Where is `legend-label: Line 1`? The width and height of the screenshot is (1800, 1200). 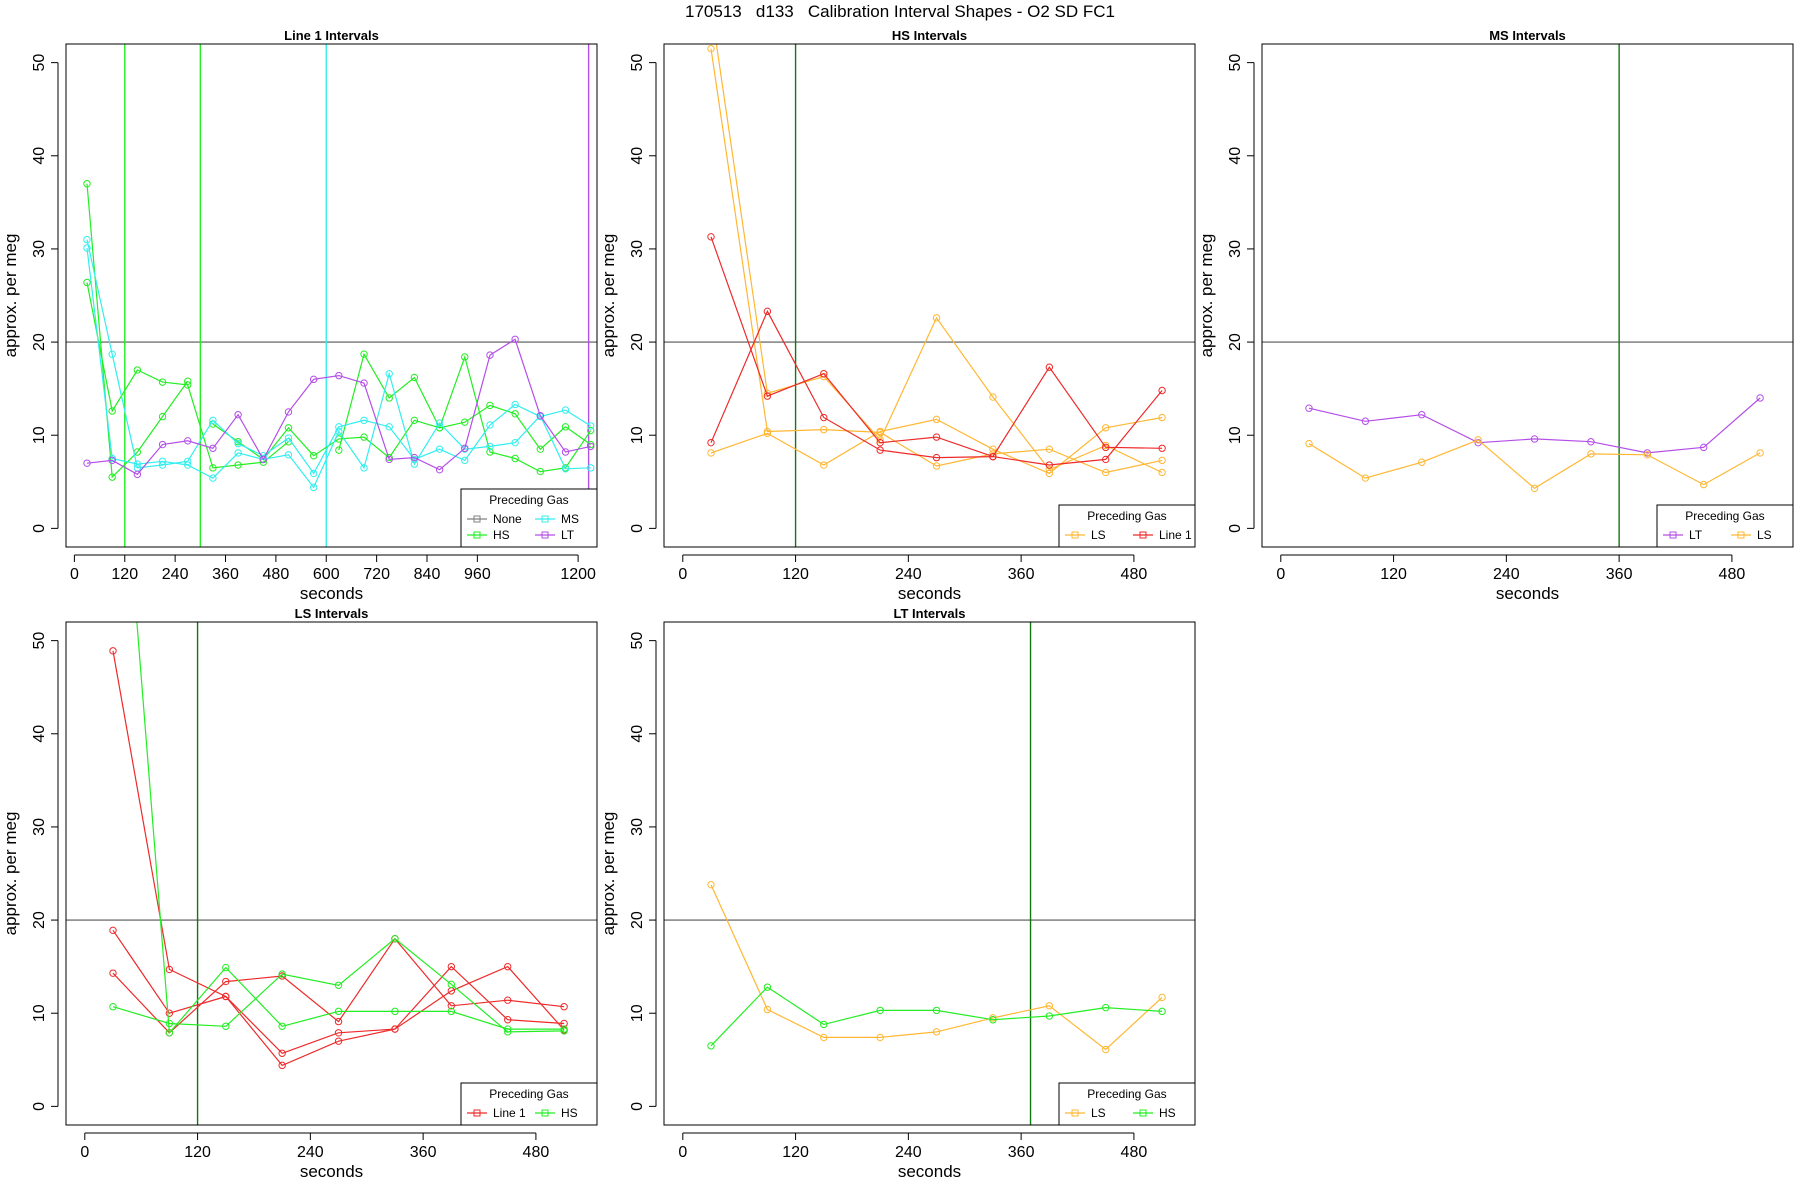
legend-label: Line 1 is located at coordinates (509, 1113).